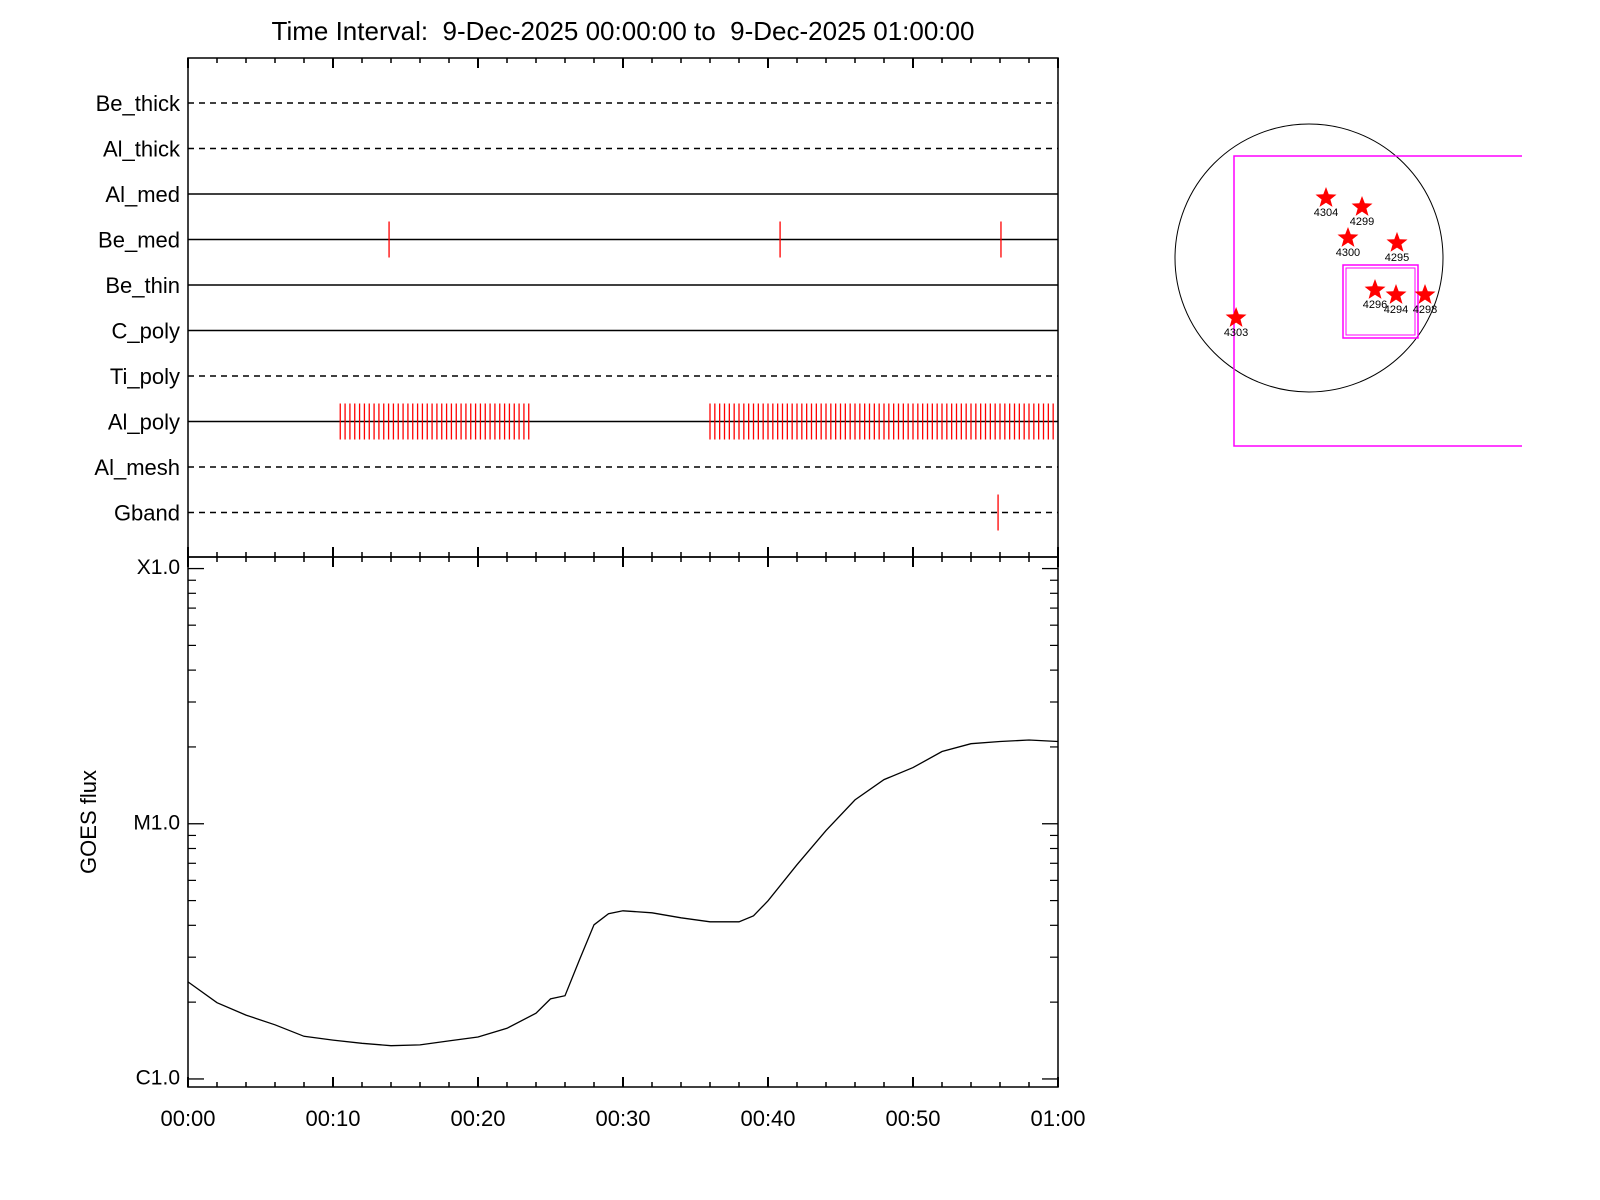 The height and width of the screenshot is (1200, 1600). I want to click on y-tick-label: C1.0, so click(158, 1078).